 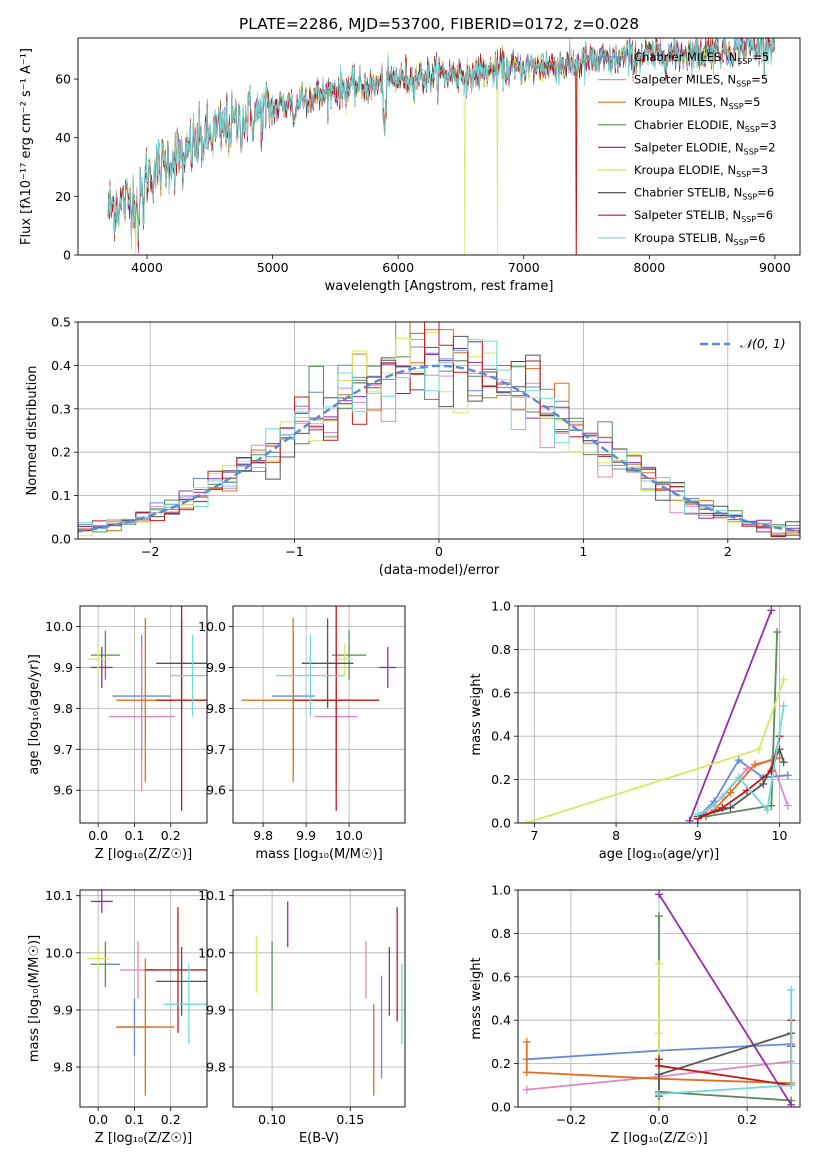 I want to click on weight-vs-Z-ytick-label: 0.6, so click(x=501, y=976).